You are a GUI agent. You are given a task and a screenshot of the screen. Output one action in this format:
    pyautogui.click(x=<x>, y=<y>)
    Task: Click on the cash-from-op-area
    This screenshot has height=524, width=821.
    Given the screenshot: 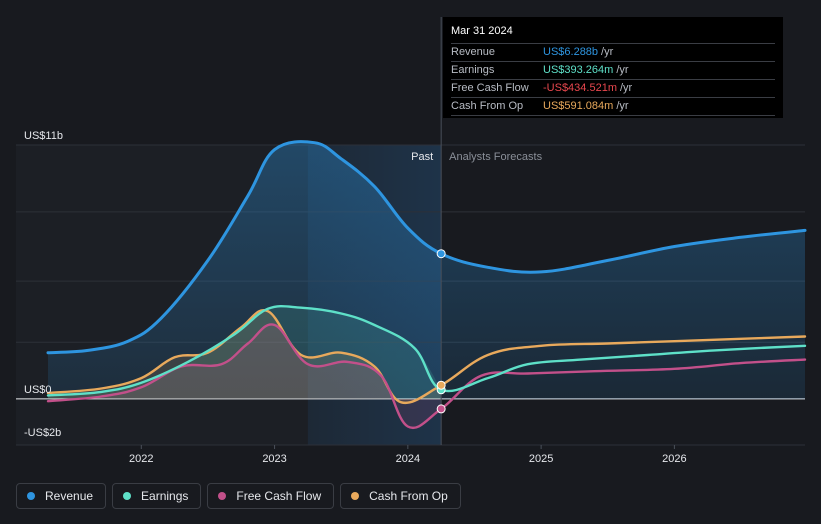 What is the action you would take?
    pyautogui.click(x=245, y=356)
    